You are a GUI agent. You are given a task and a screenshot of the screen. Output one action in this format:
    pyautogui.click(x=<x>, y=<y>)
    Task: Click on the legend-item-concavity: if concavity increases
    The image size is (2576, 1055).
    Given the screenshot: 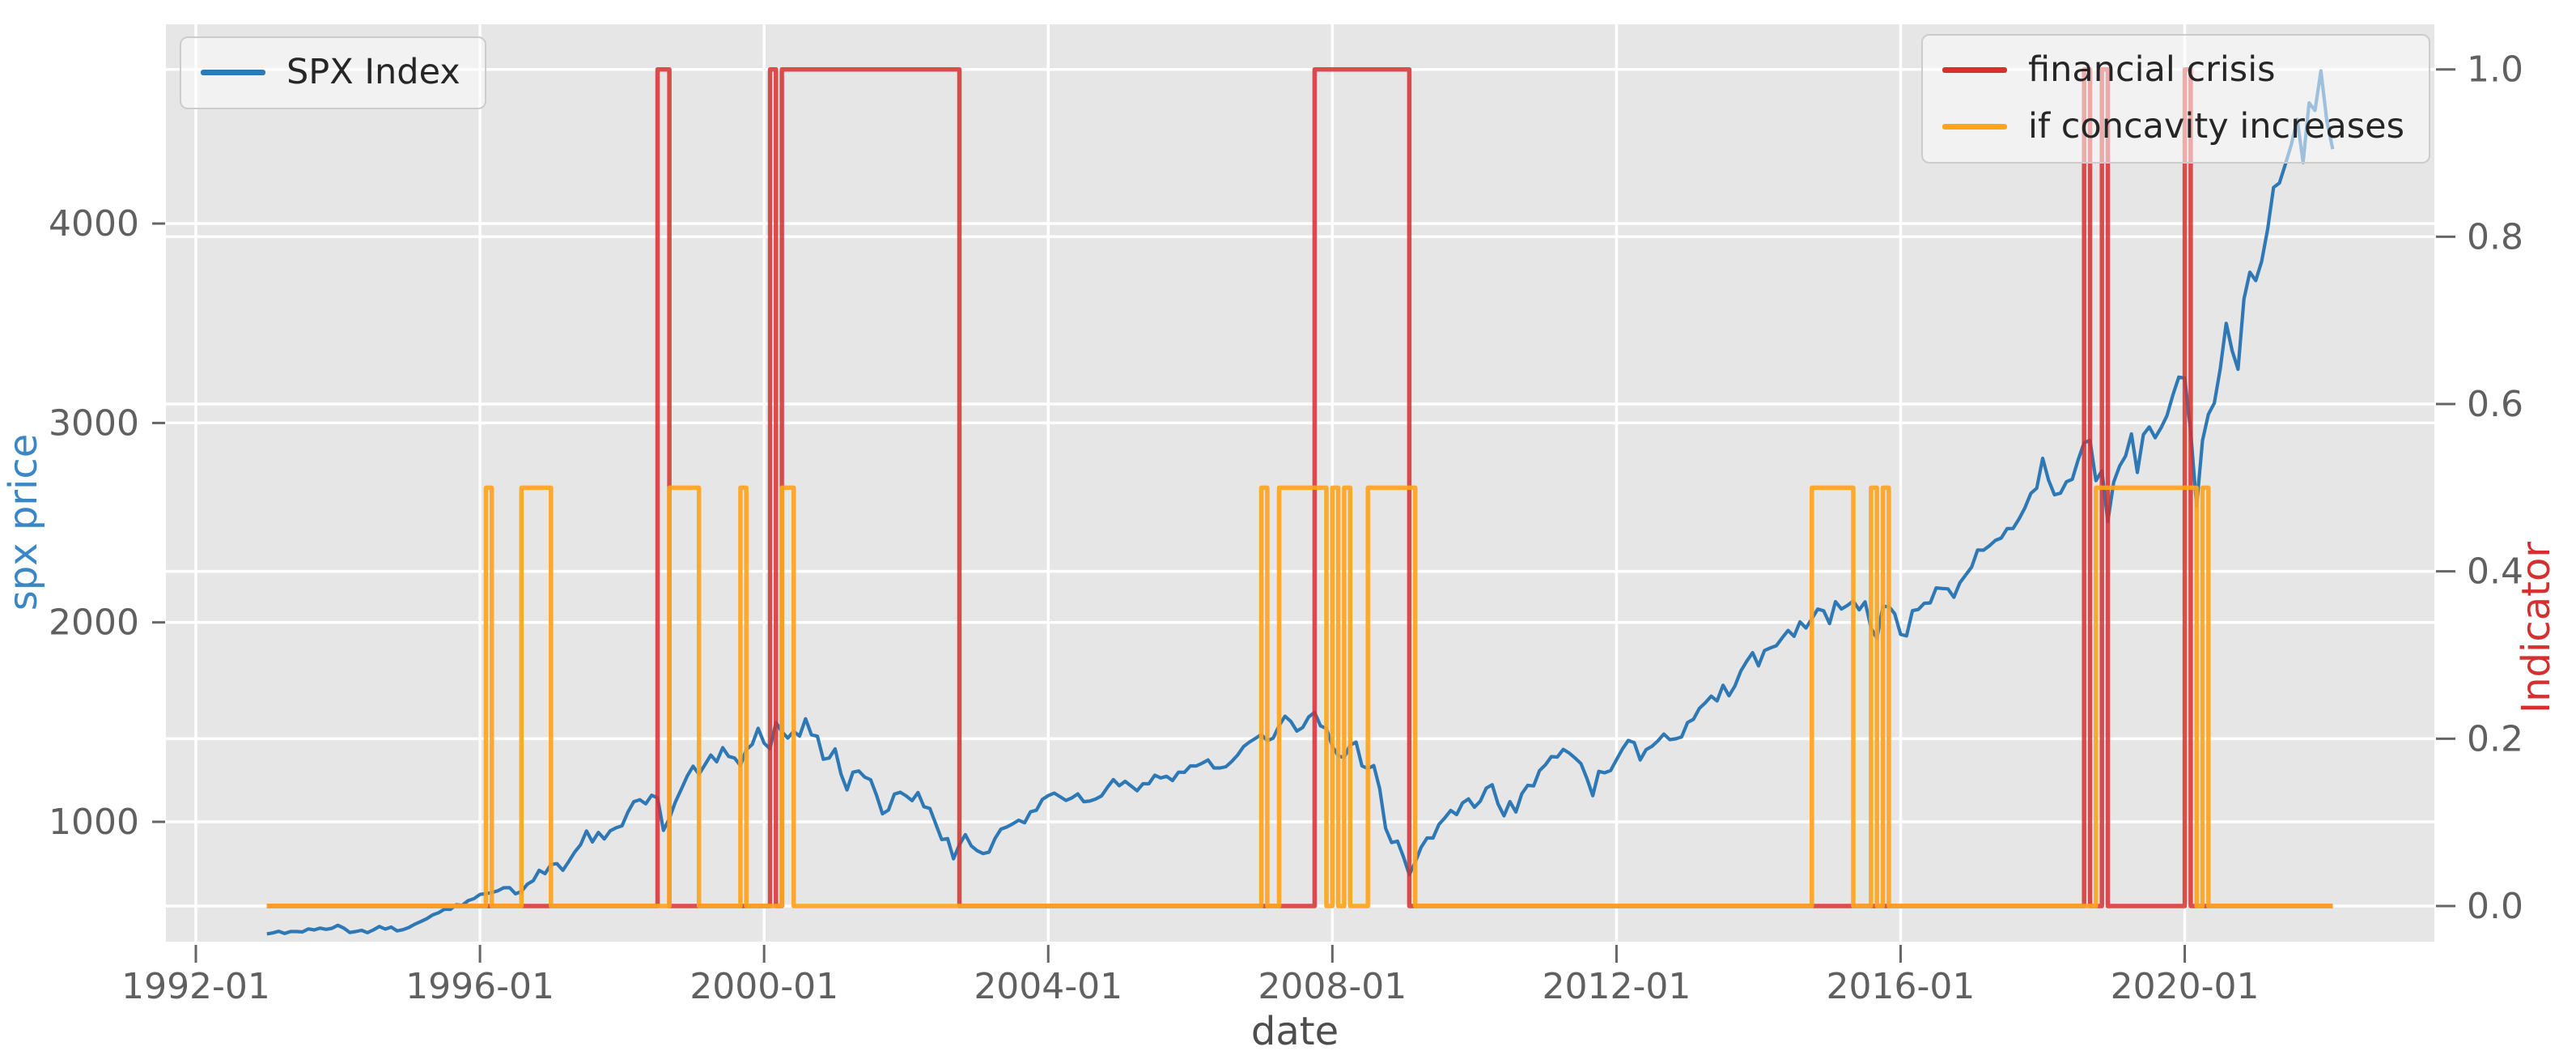 What is the action you would take?
    pyautogui.click(x=2173, y=127)
    